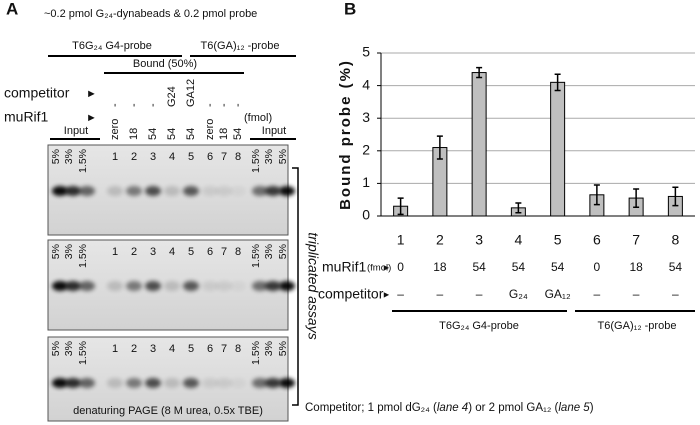 The image size is (700, 425). What do you see at coordinates (366, 150) in the screenshot?
I see `y-tick-label: 2` at bounding box center [366, 150].